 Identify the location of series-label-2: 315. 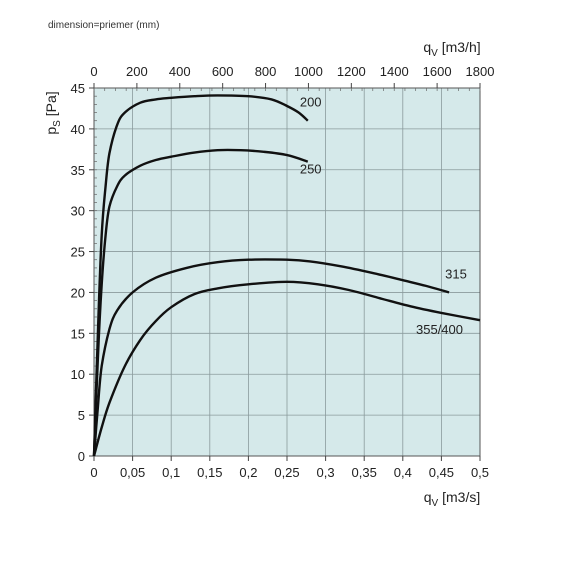
(456, 273).